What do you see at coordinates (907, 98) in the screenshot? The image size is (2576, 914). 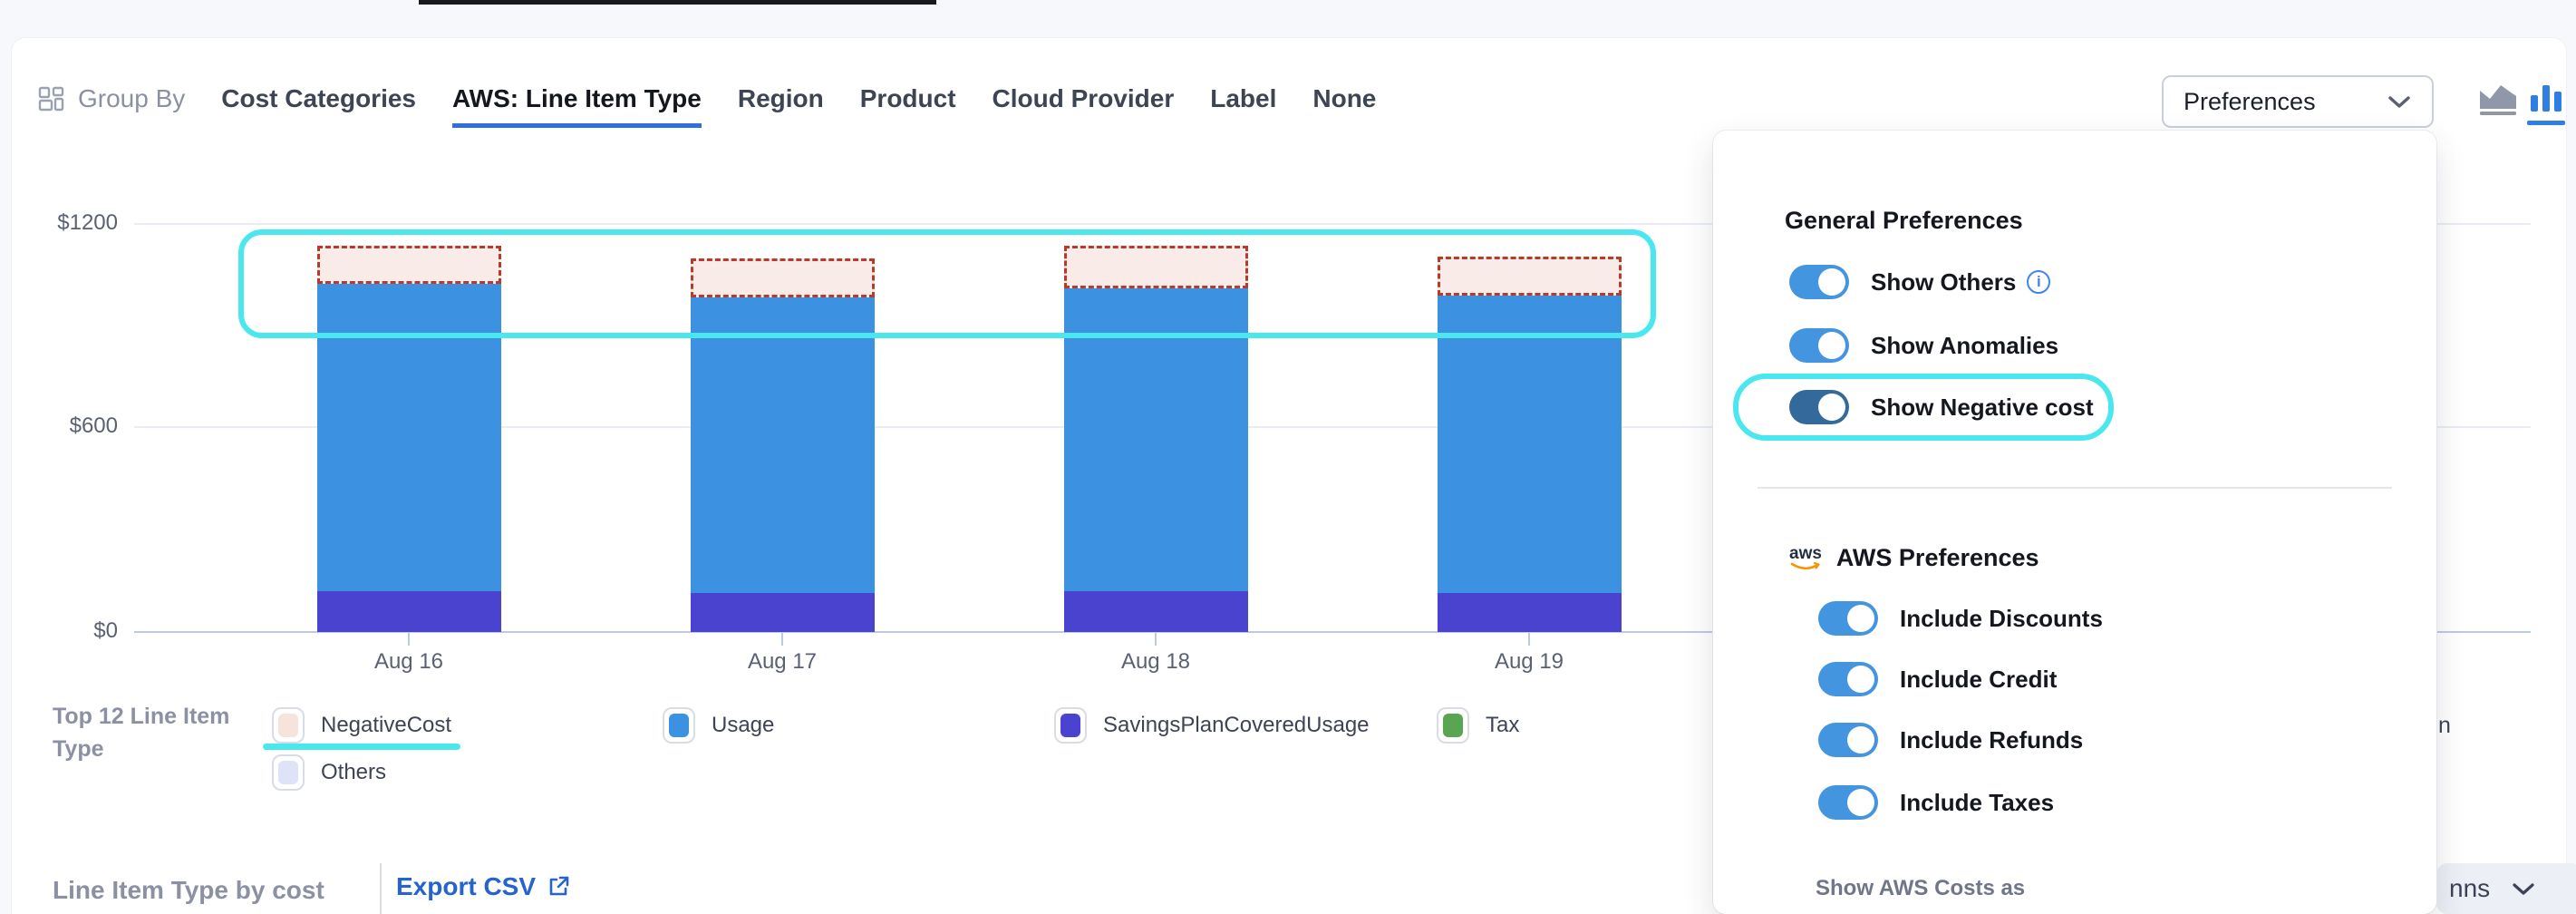 I see `tab-product: Product` at bounding box center [907, 98].